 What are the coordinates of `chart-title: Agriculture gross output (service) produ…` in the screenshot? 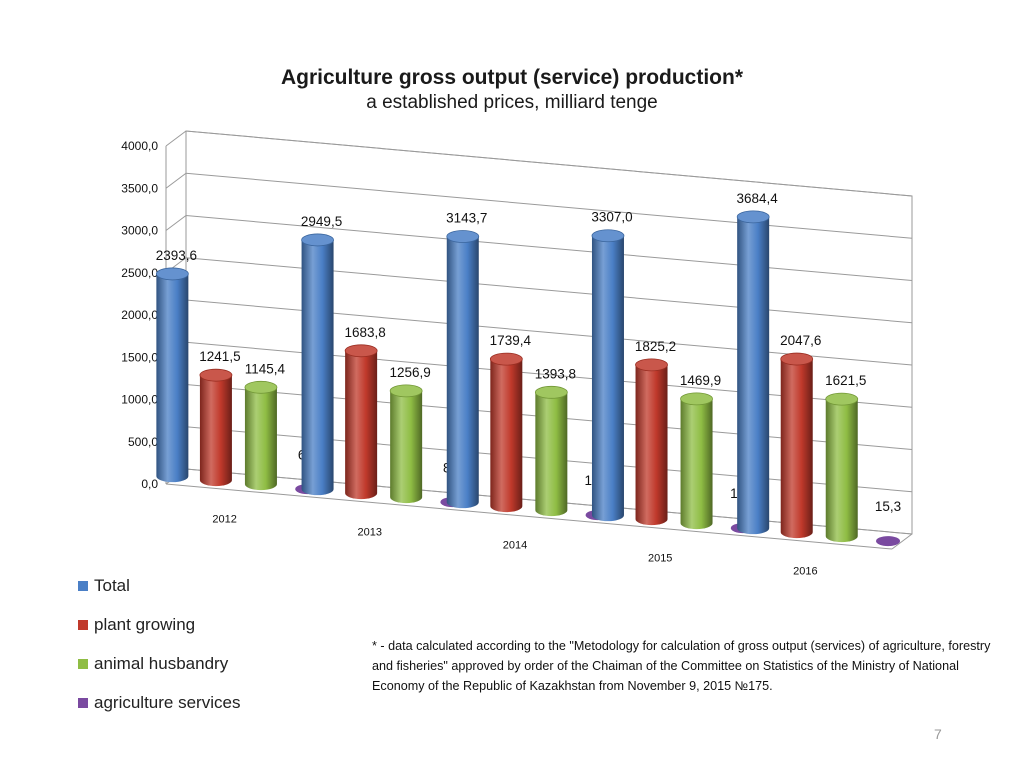 It's located at (512, 77).